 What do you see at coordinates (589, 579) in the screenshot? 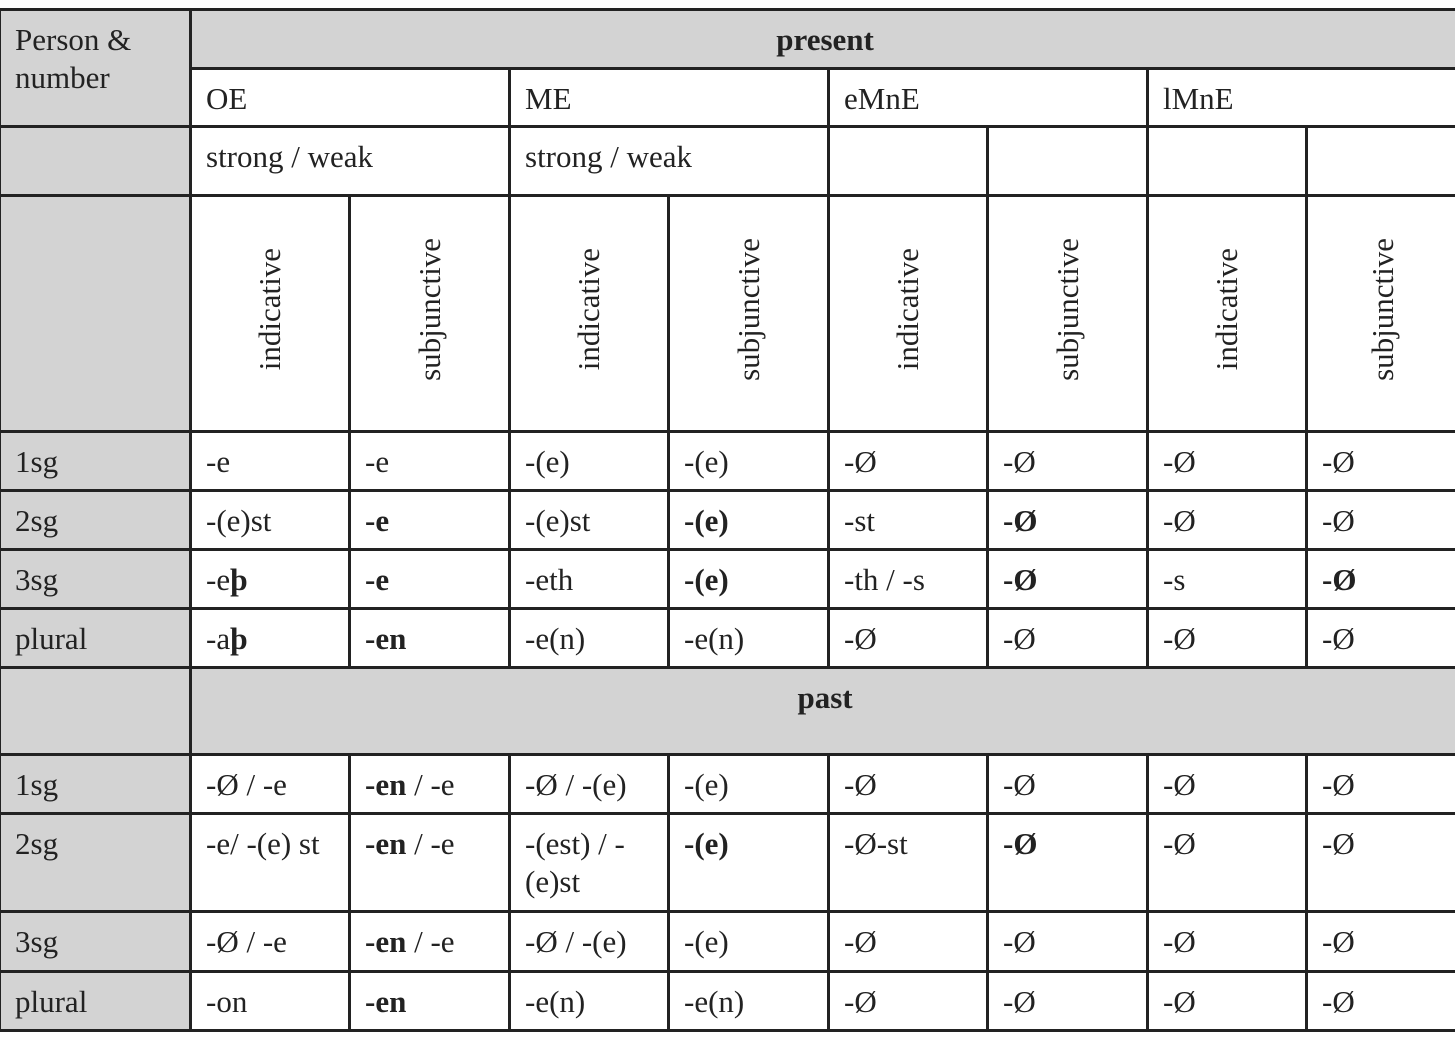
I see `suffix-cell: -eth` at bounding box center [589, 579].